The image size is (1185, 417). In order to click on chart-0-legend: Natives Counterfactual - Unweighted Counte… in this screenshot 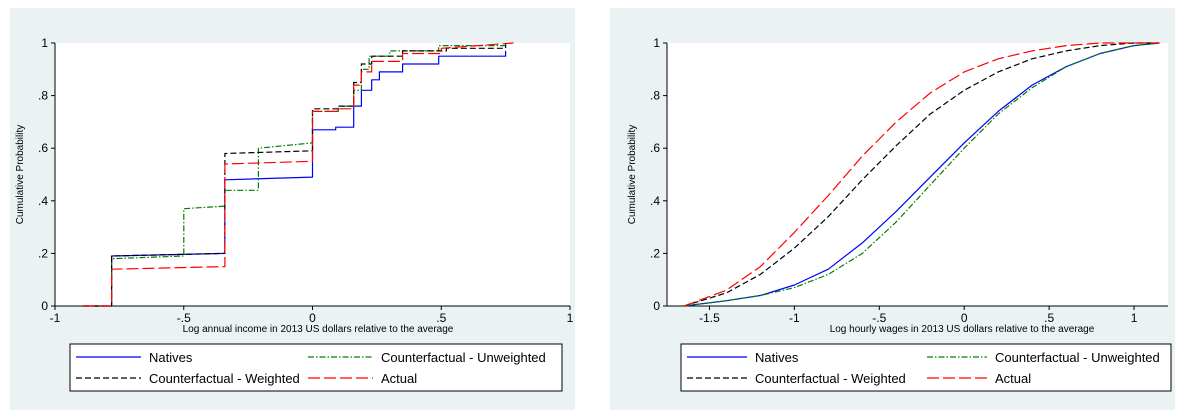, I will do `click(316, 367)`.